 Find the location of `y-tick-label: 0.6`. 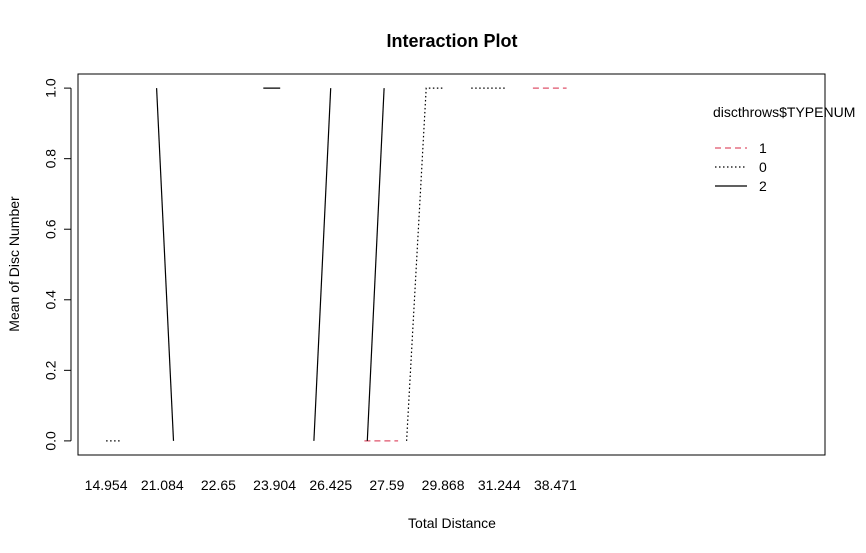

y-tick-label: 0.6 is located at coordinates (51, 229).